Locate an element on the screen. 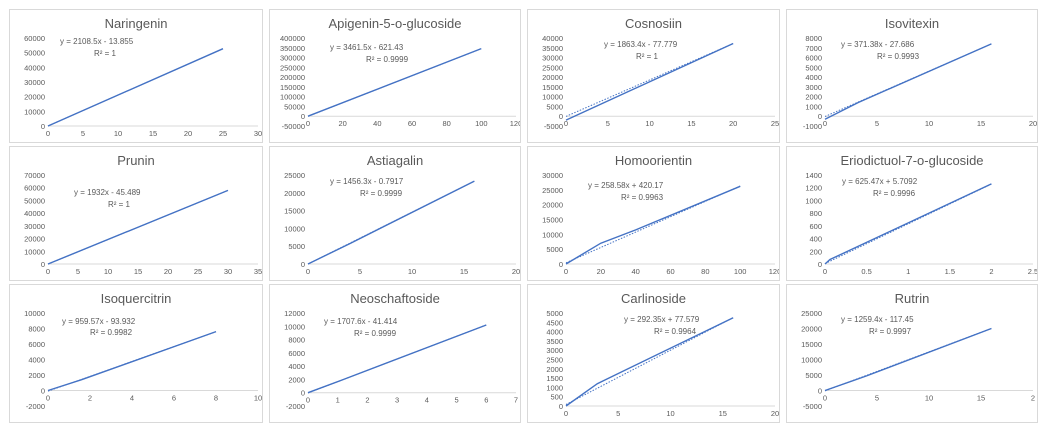 Image resolution: width=1038 pixels, height=423 pixels. x-tick-label: 60 is located at coordinates (412, 123).